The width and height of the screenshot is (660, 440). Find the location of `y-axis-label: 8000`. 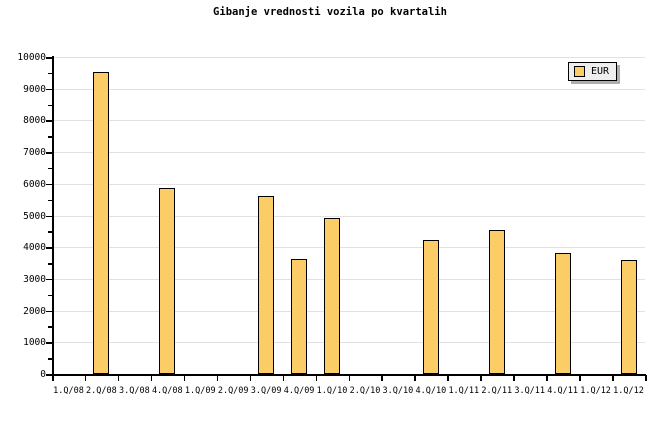

y-axis-label: 8000 is located at coordinates (34, 121).